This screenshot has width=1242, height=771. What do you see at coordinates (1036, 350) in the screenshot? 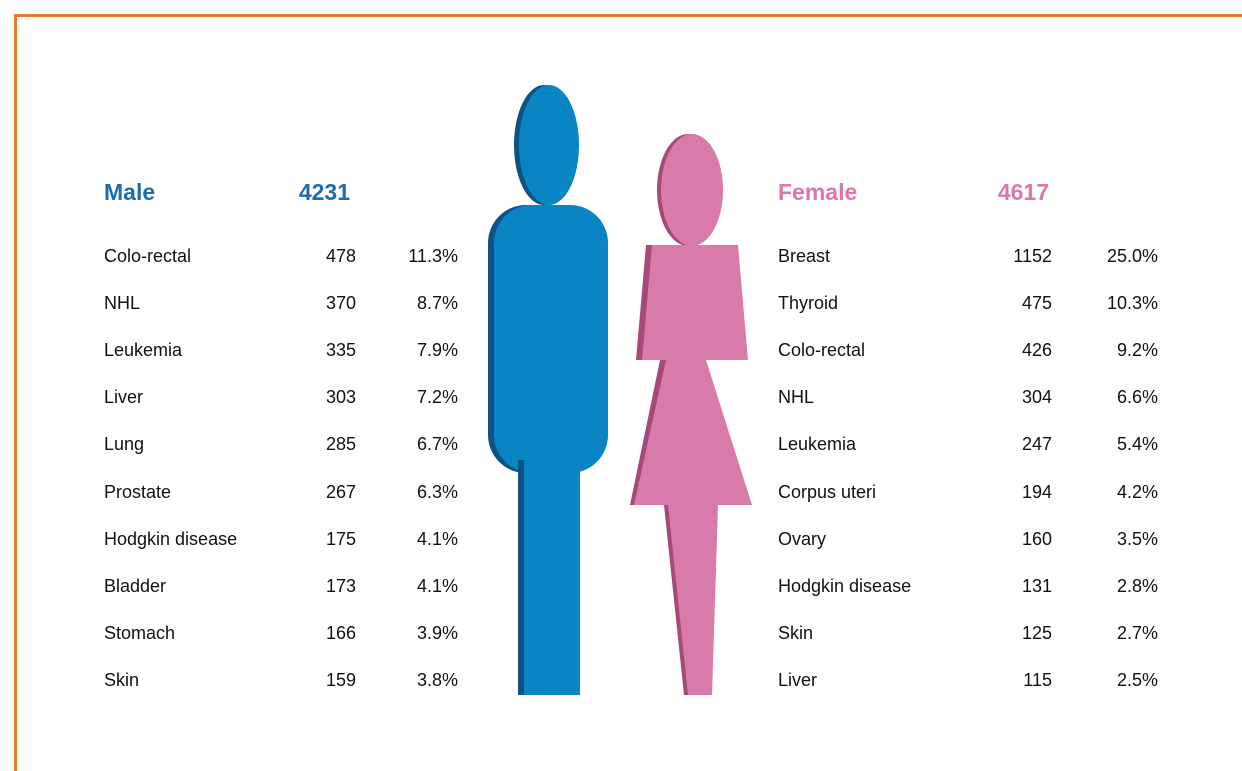
I see `case-count: 426` at bounding box center [1036, 350].